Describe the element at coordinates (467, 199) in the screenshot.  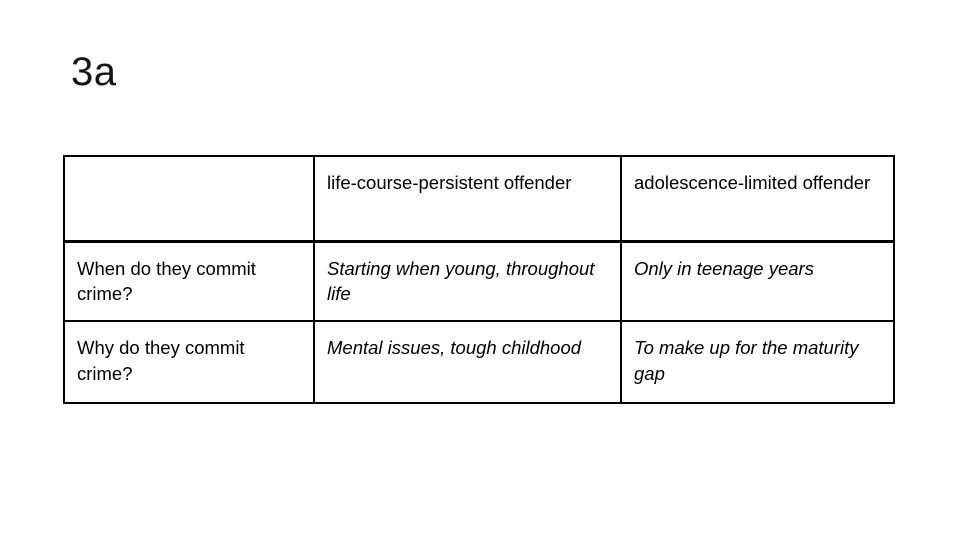
I see `header-cell-life-course-persistent: life-course-persistent offender` at that location.